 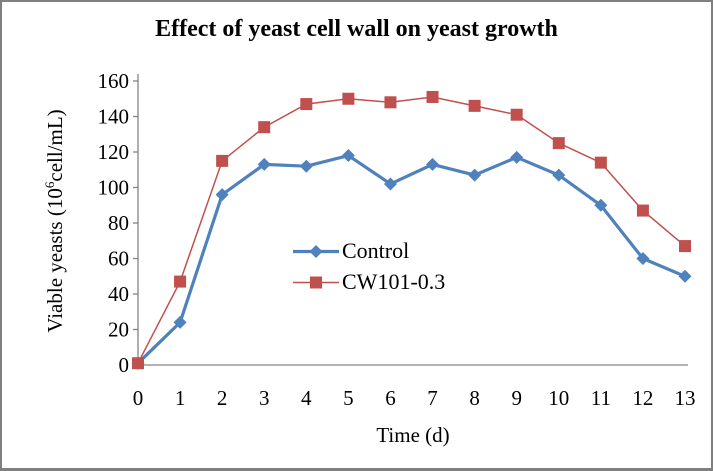 What do you see at coordinates (558, 398) in the screenshot?
I see `x-tick-label: 10` at bounding box center [558, 398].